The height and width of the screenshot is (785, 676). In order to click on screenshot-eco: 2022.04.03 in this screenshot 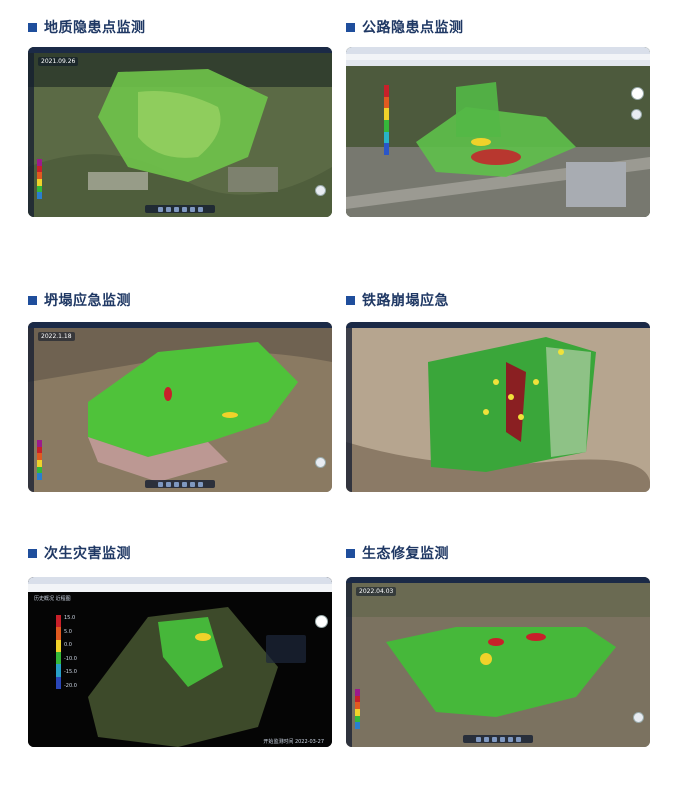, I will do `click(498, 662)`.